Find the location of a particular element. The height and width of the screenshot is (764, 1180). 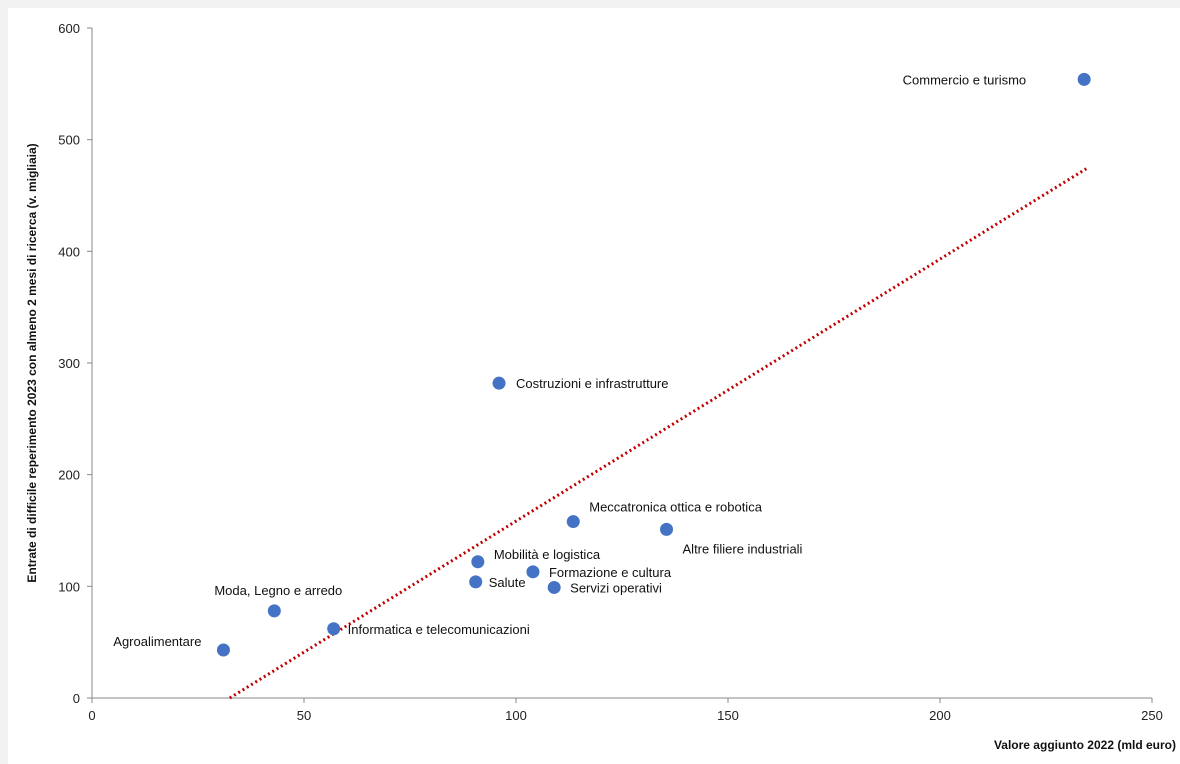

point-label: Costruzioni e infrastrutture is located at coordinates (592, 383).